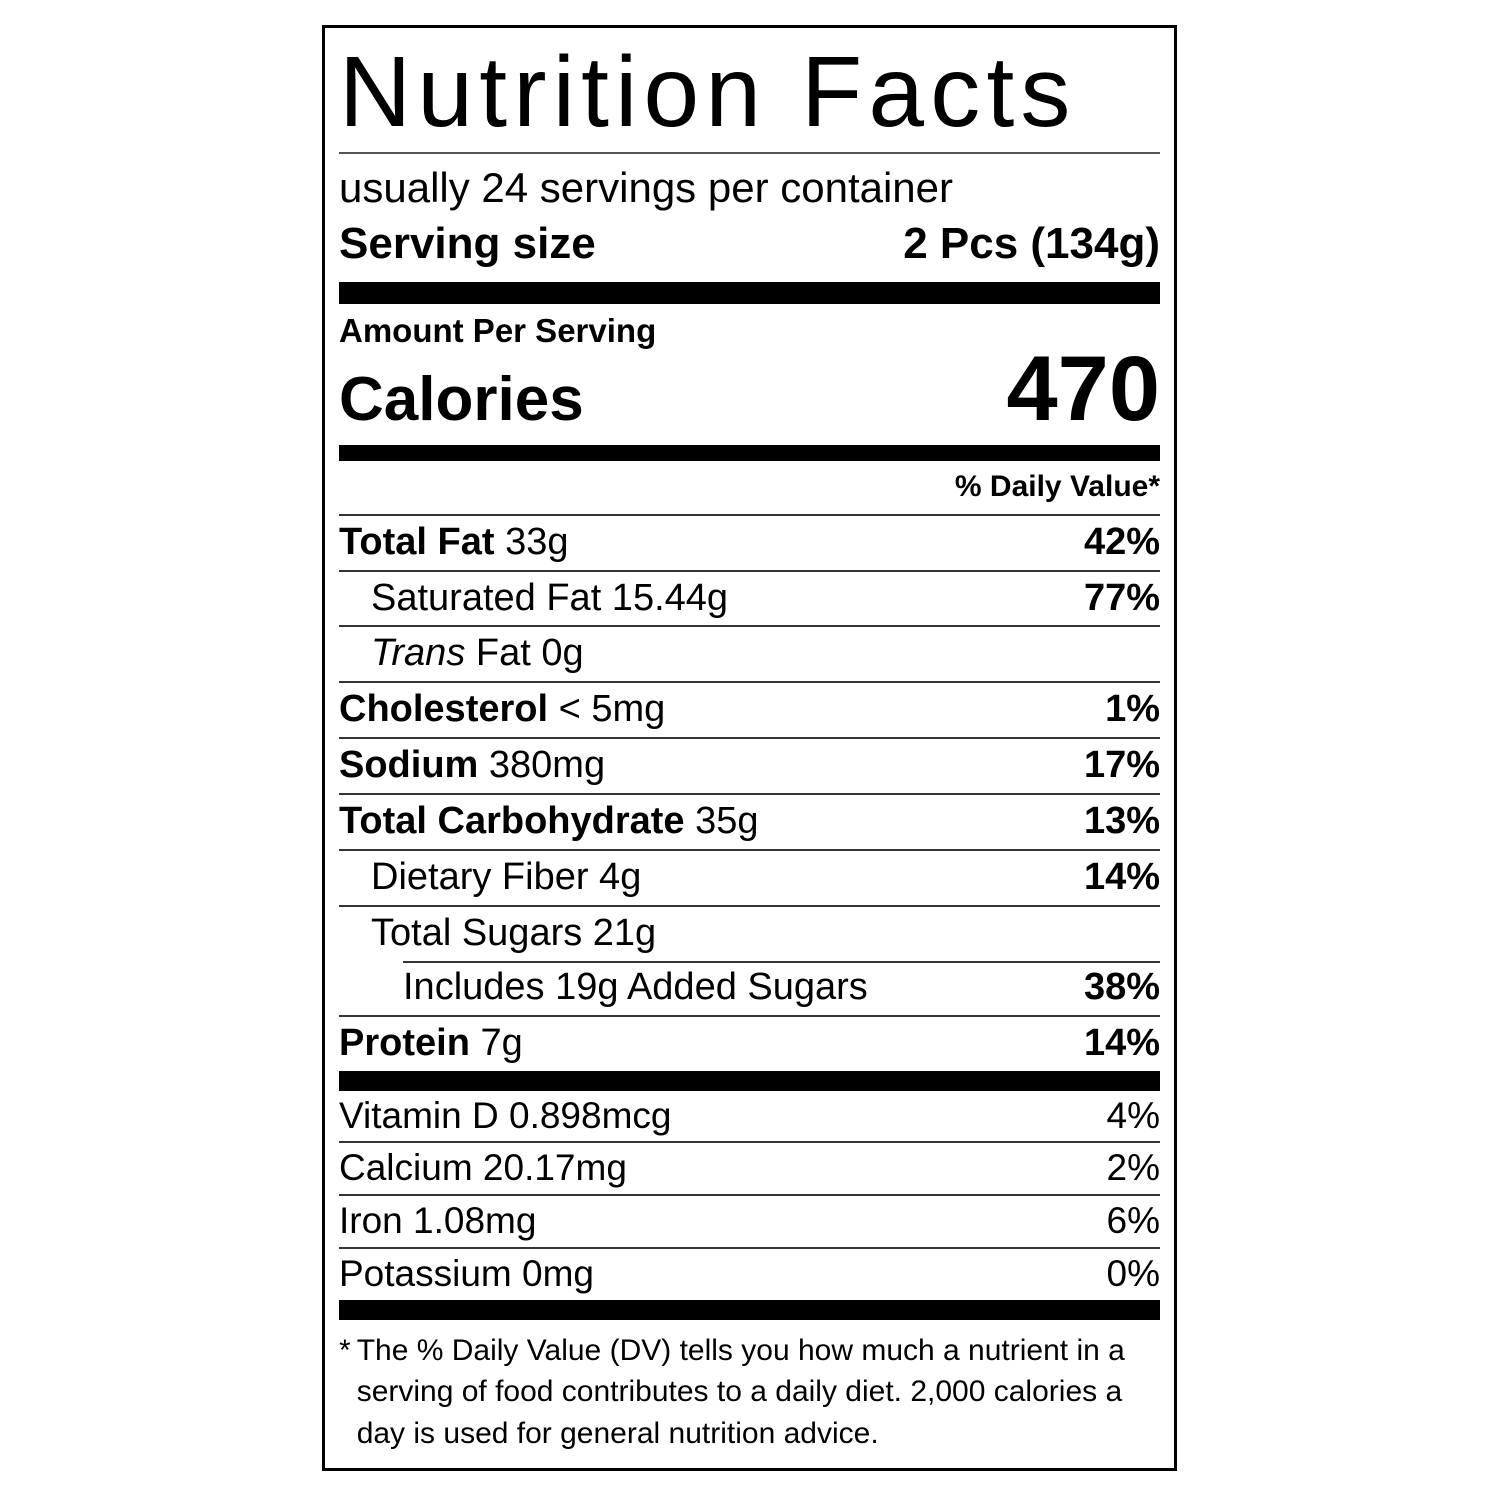 The image size is (1500, 1500). What do you see at coordinates (646, 187) in the screenshot?
I see `servings-per-container: usually 24 servings per container` at bounding box center [646, 187].